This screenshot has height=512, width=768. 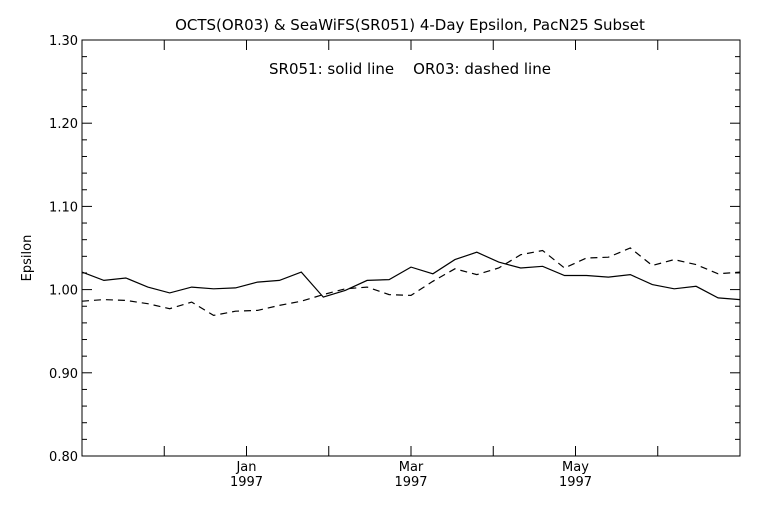 I want to click on y-tick-label: 0.90, so click(x=63, y=374).